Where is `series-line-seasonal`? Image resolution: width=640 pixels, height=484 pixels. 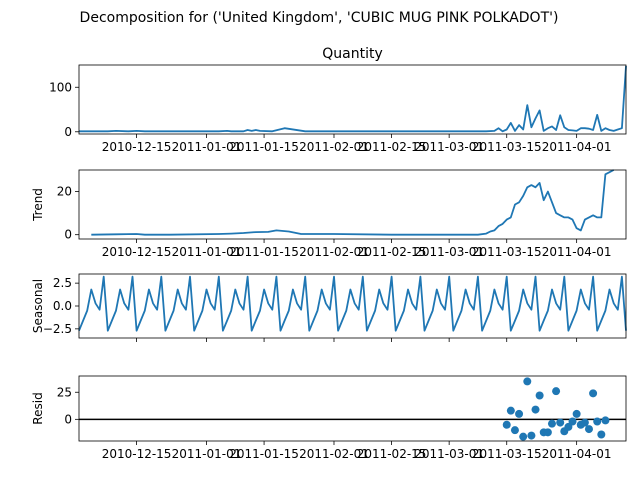 series-line-seasonal is located at coordinates (352, 303).